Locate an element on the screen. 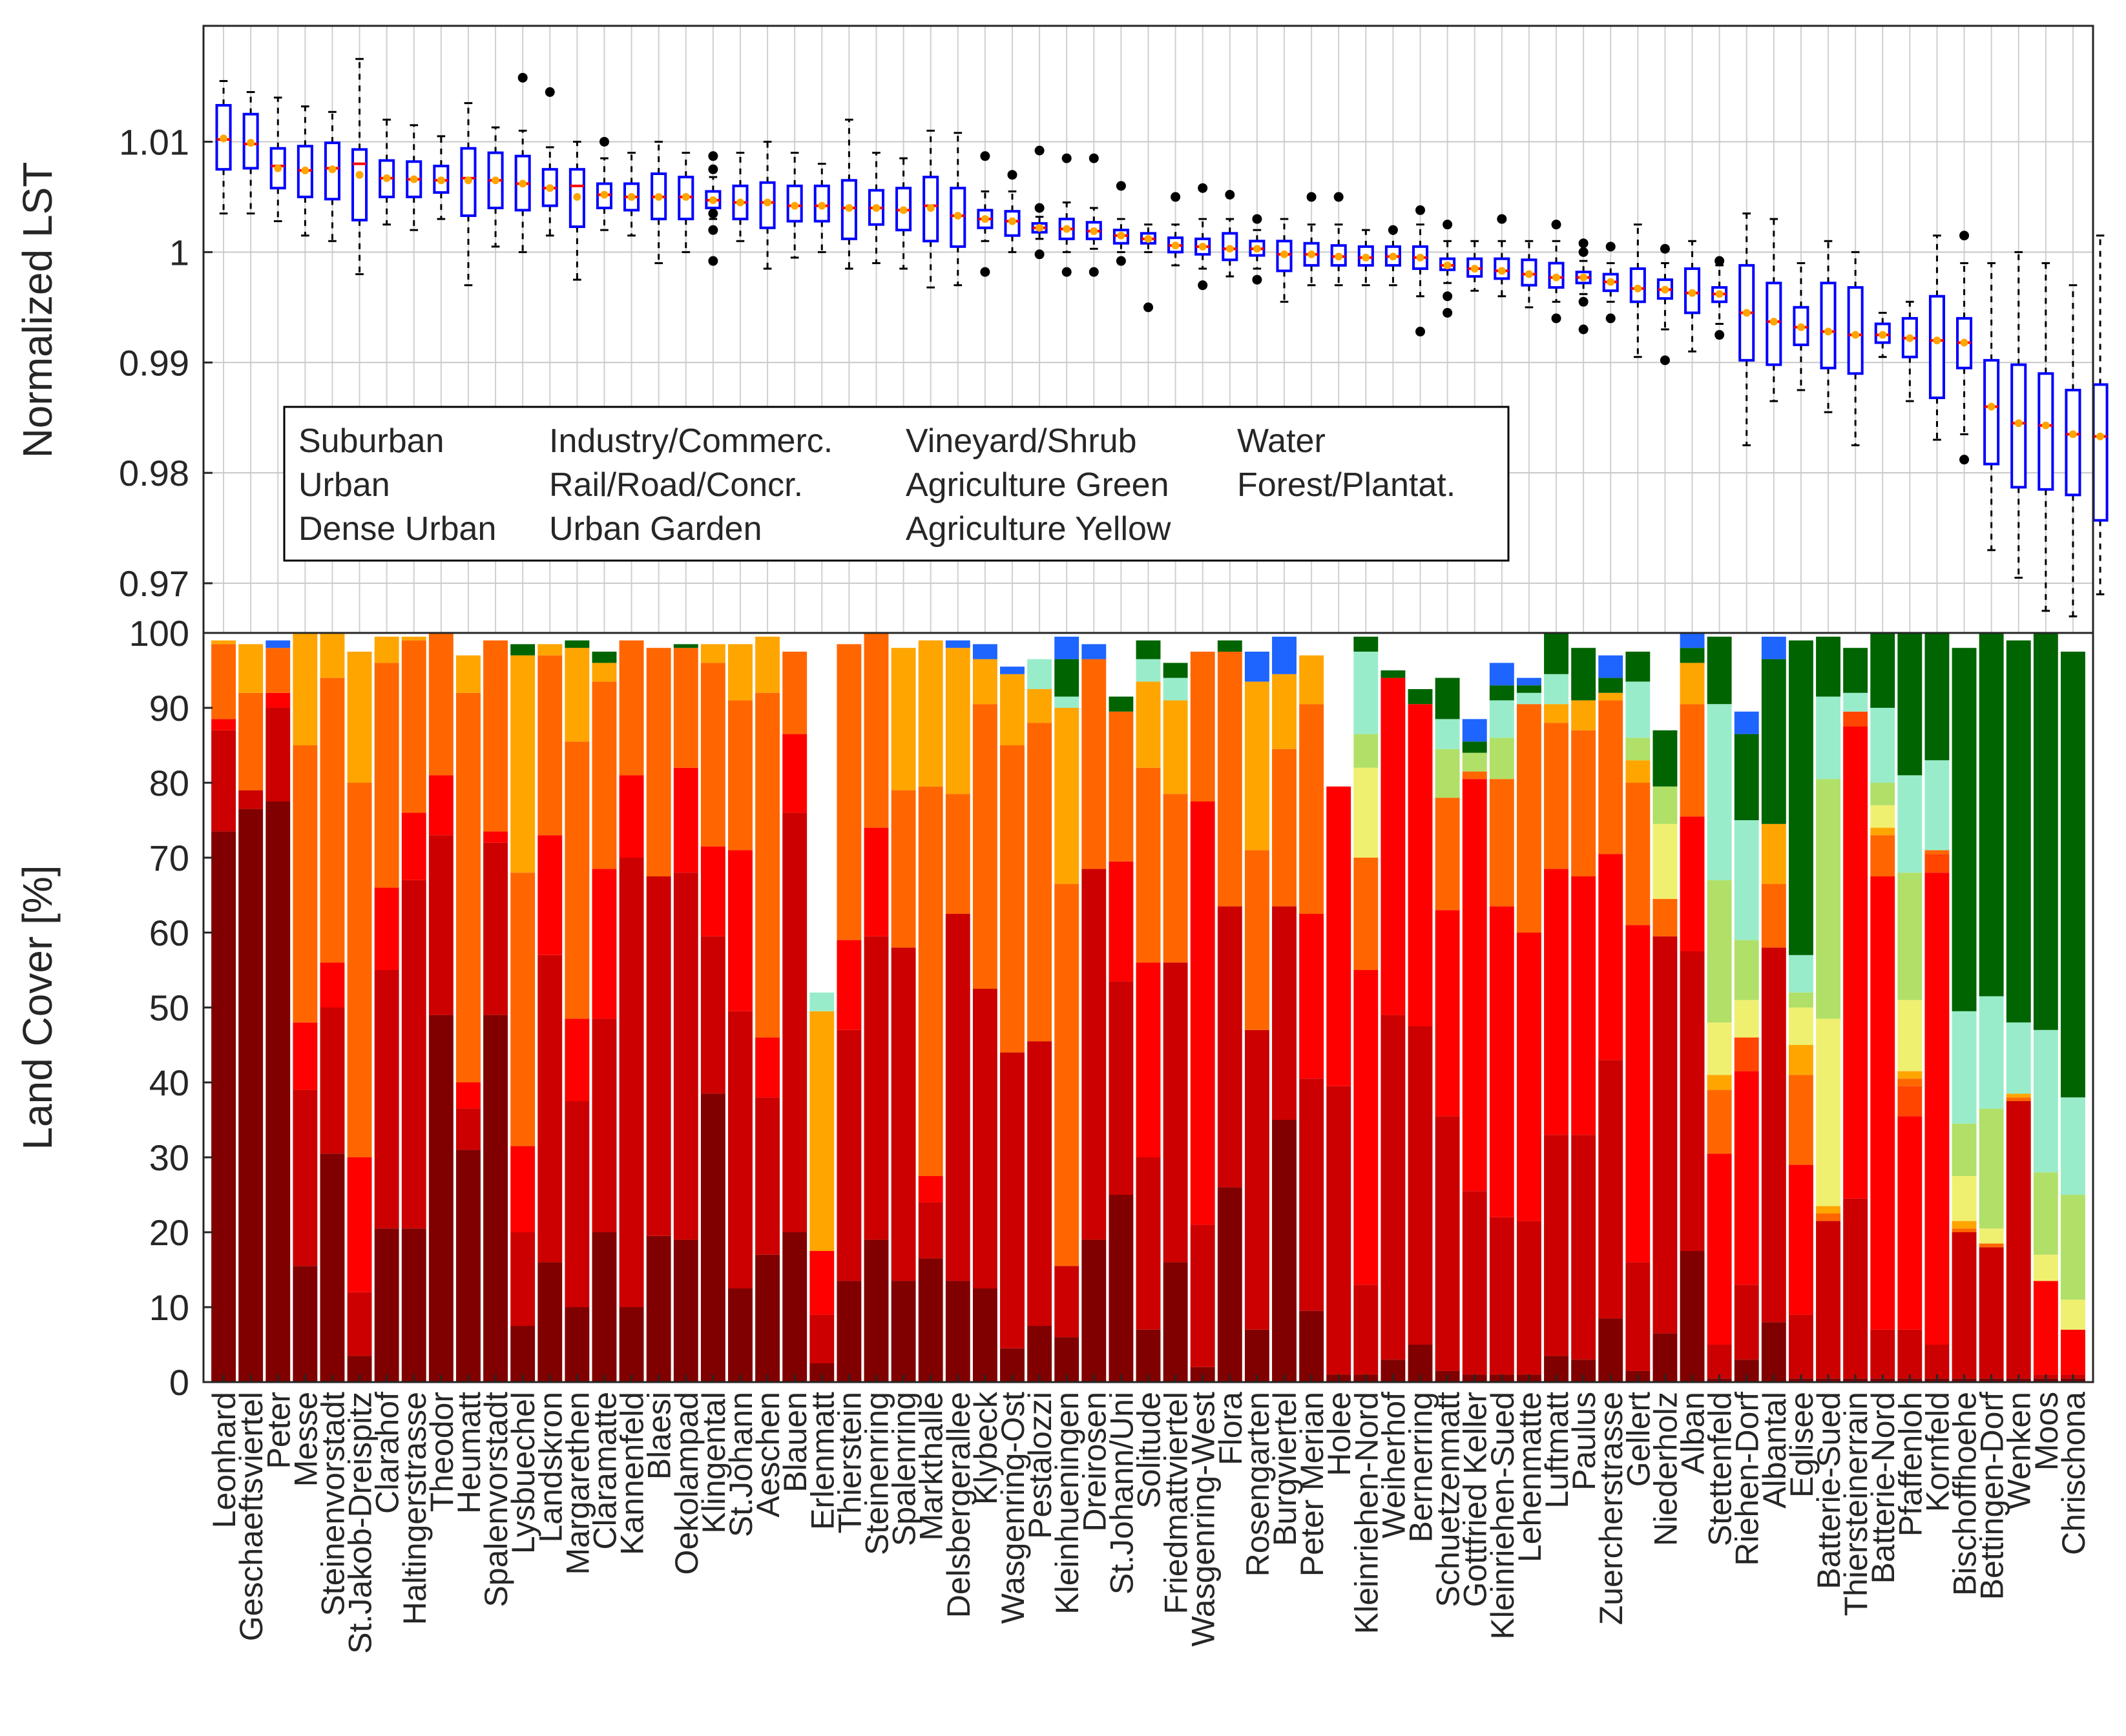 Image resolution: width=2126 pixels, height=1736 pixels. boxplot-Moos is located at coordinates (2045, 437).